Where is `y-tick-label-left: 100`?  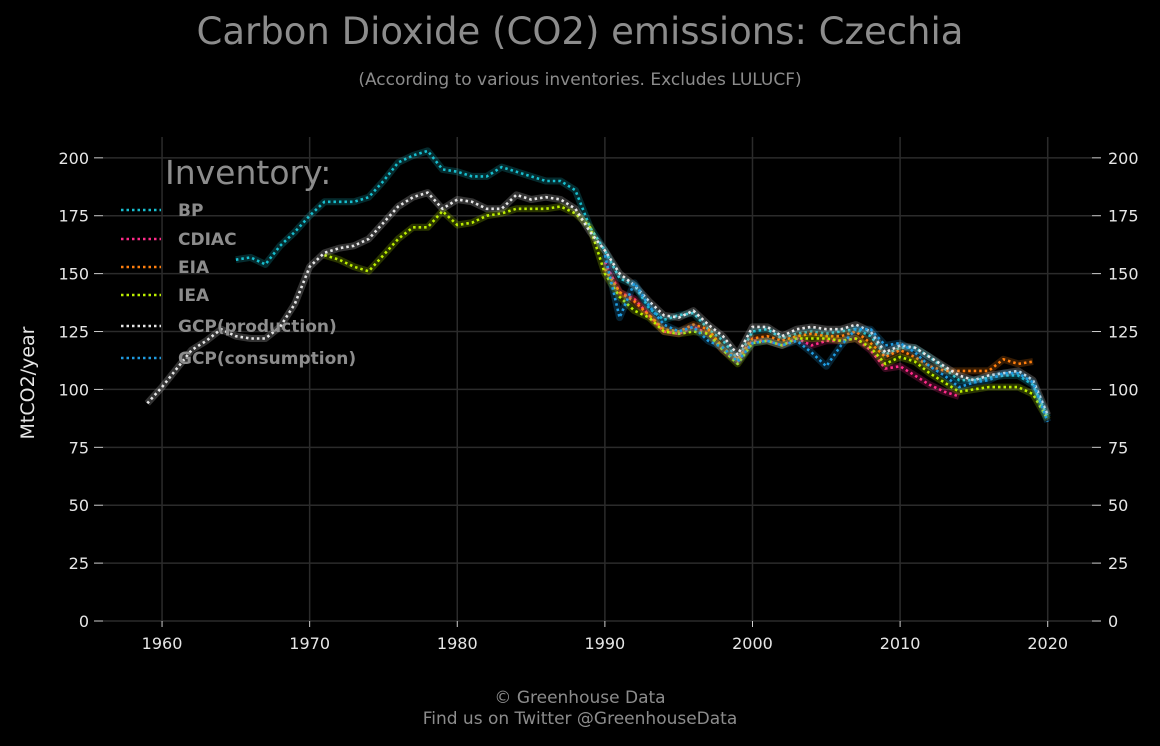 y-tick-label-left: 100 is located at coordinates (73, 389).